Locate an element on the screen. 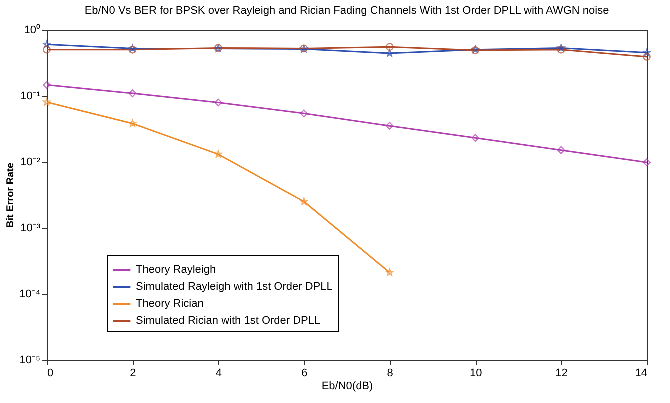  y-tick-label: 10⁻¹ is located at coordinates (30, 96).